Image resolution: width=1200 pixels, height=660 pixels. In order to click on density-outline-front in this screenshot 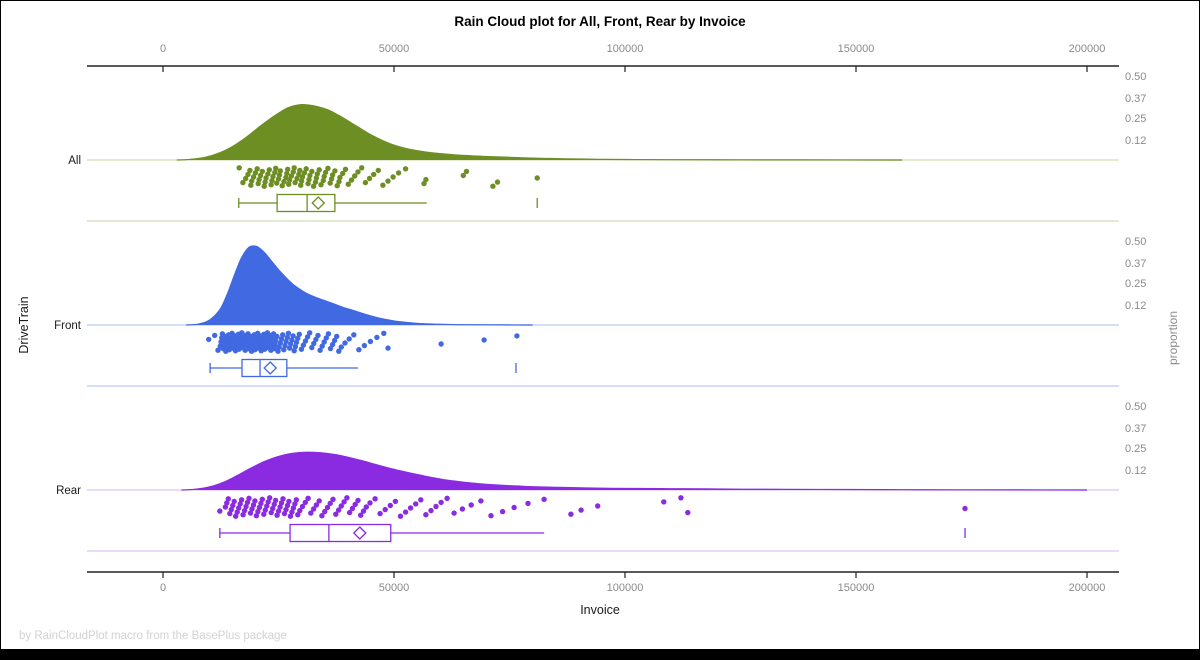, I will do `click(359, 285)`.